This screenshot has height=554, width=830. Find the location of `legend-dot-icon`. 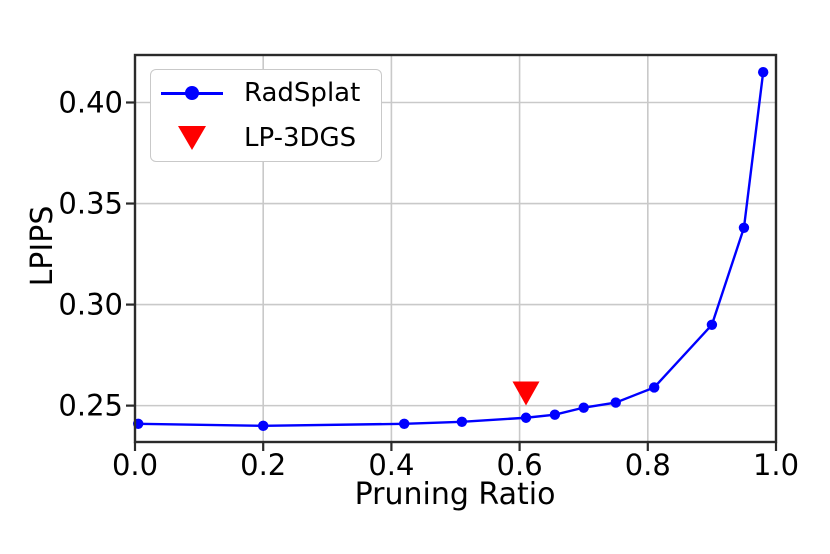

legend-dot-icon is located at coordinates (192, 93).